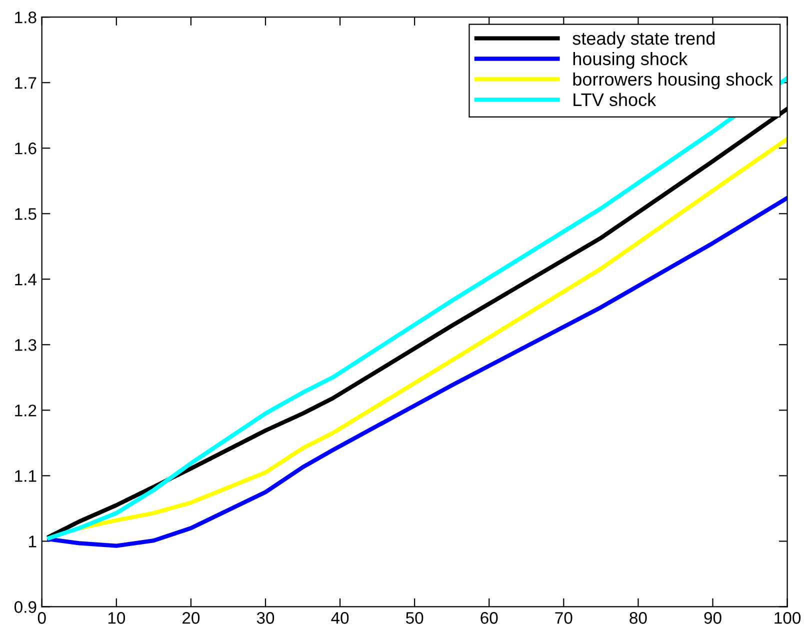 This screenshot has width=805, height=634. I want to click on y-tick-label: 1.1, so click(25, 476).